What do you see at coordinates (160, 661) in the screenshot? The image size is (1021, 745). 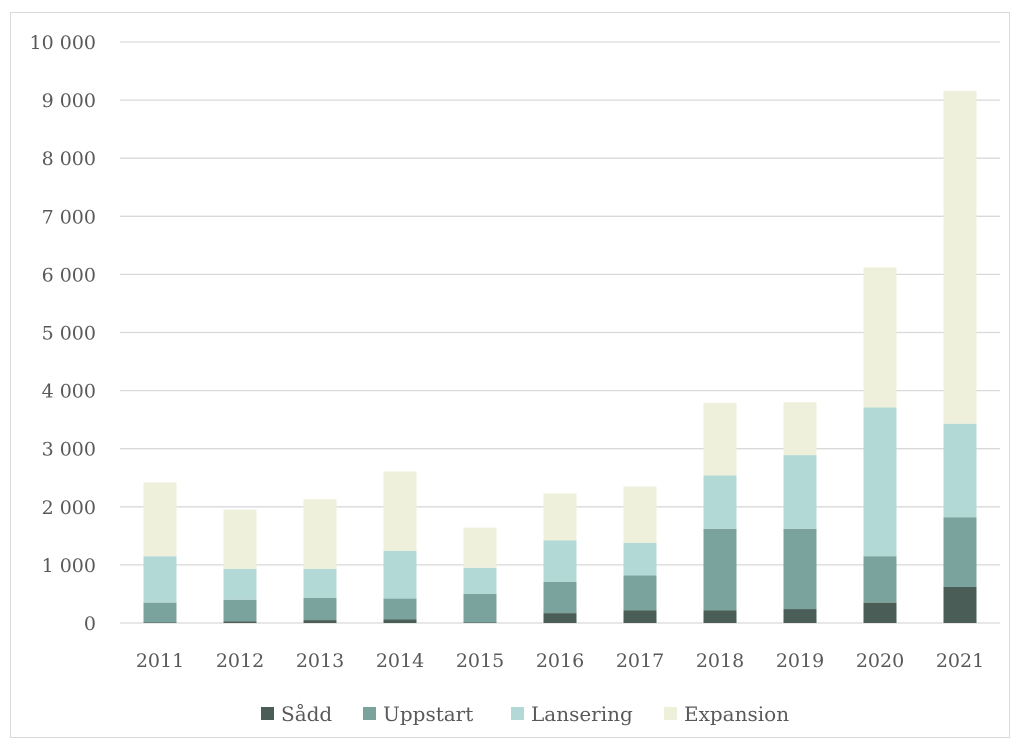 I see `x-tick-label: 2011` at bounding box center [160, 661].